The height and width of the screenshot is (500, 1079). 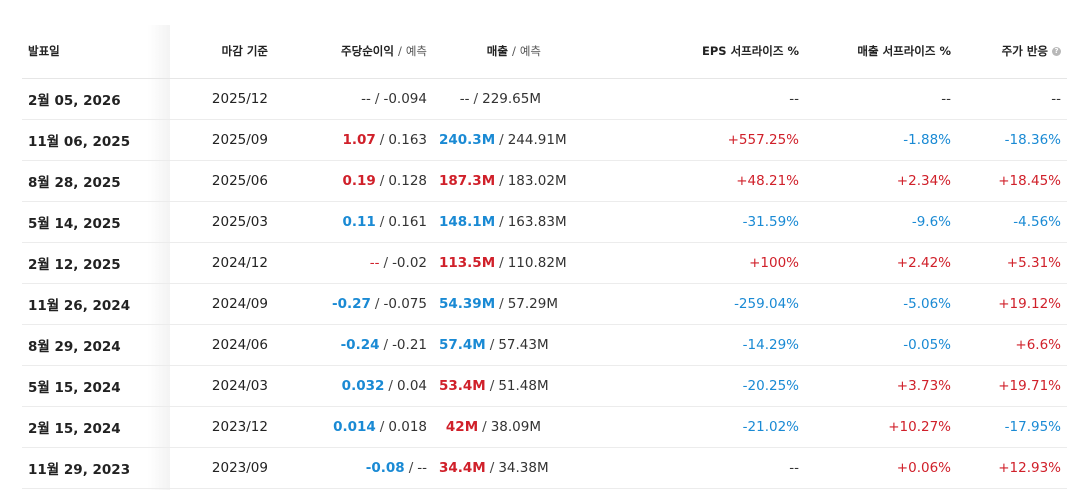 What do you see at coordinates (712, 222) in the screenshot?
I see `cell-eps-surprise: -31.59%` at bounding box center [712, 222].